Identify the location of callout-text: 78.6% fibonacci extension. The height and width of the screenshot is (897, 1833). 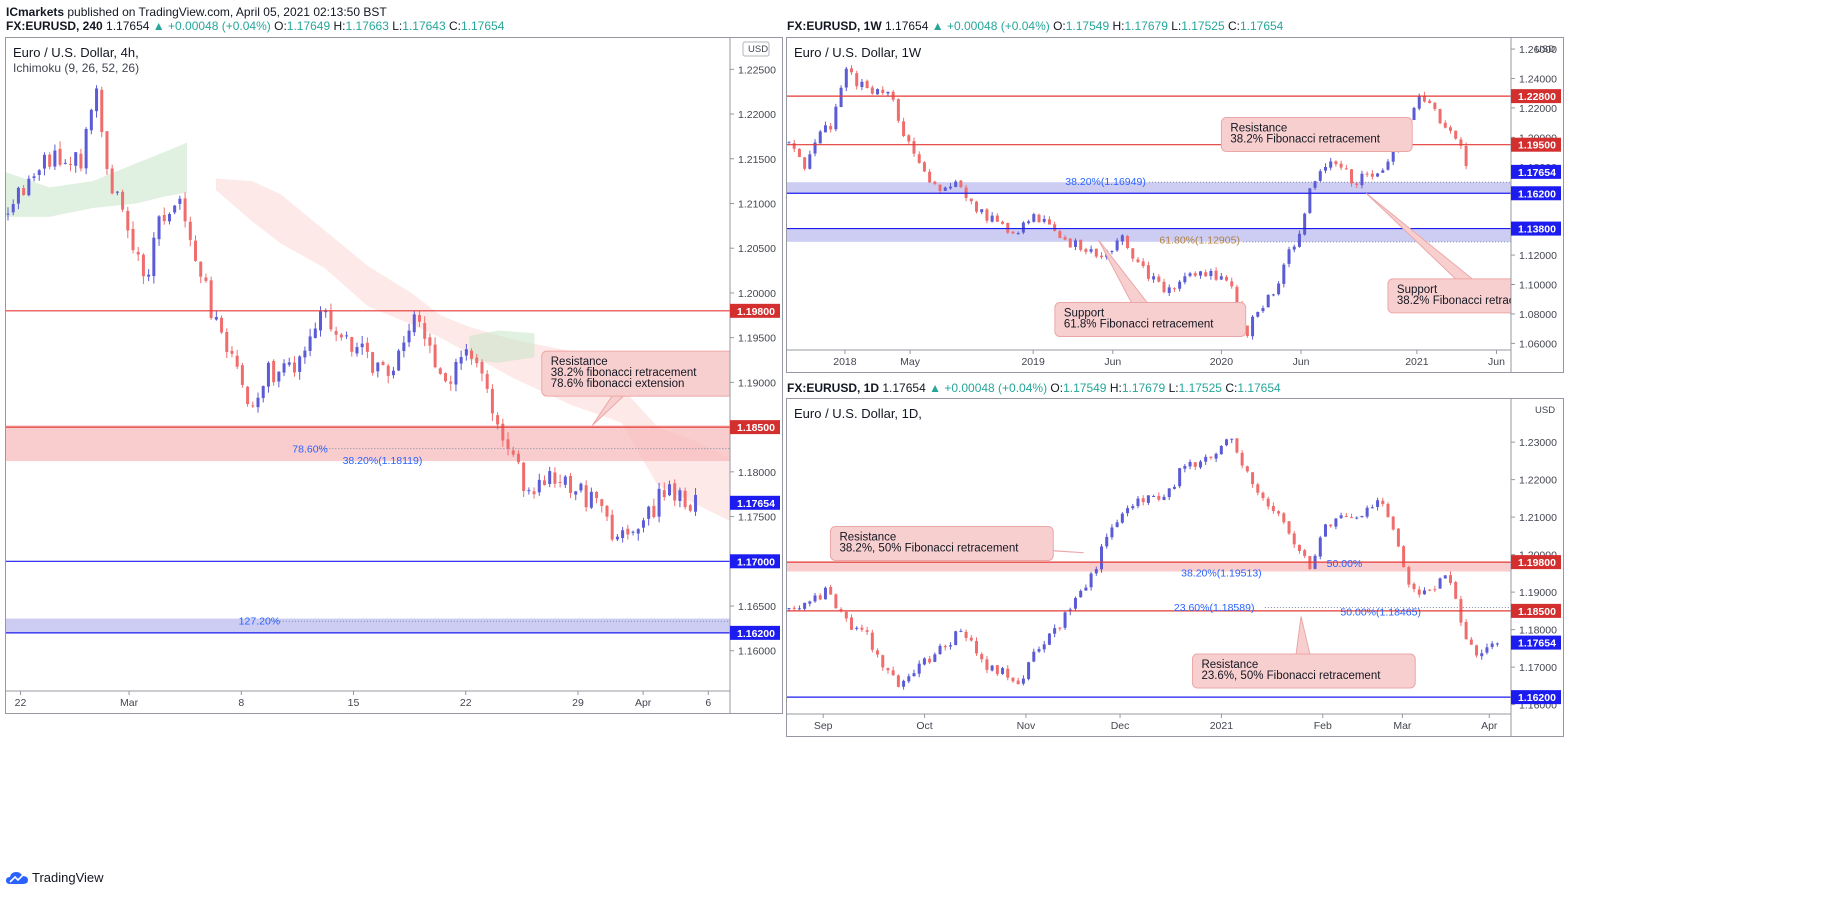
(618, 384).